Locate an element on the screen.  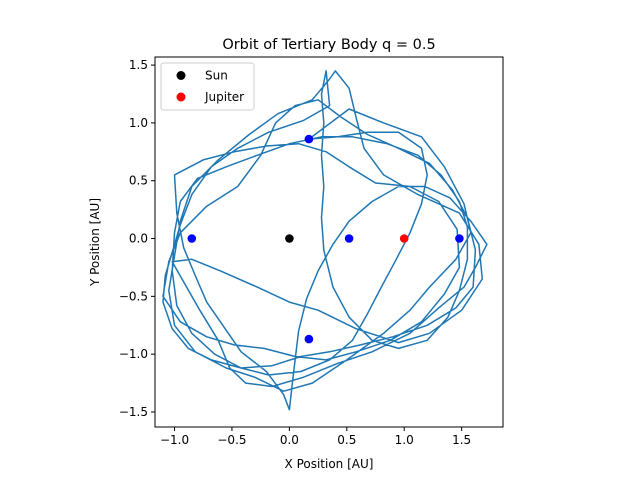
x-tick-label: 1.5 is located at coordinates (461, 440).